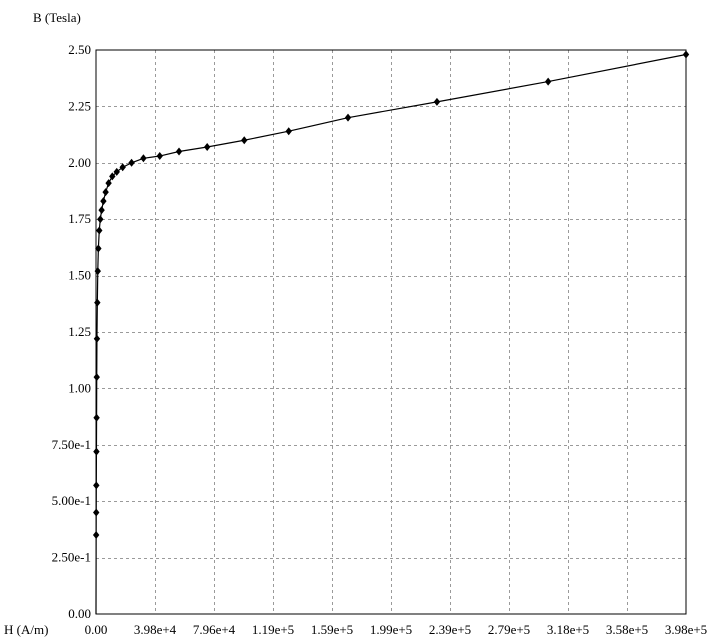 Image resolution: width=714 pixels, height=639 pixels. Describe the element at coordinates (79, 387) in the screenshot. I see `y-tick-label: 1.00` at that location.